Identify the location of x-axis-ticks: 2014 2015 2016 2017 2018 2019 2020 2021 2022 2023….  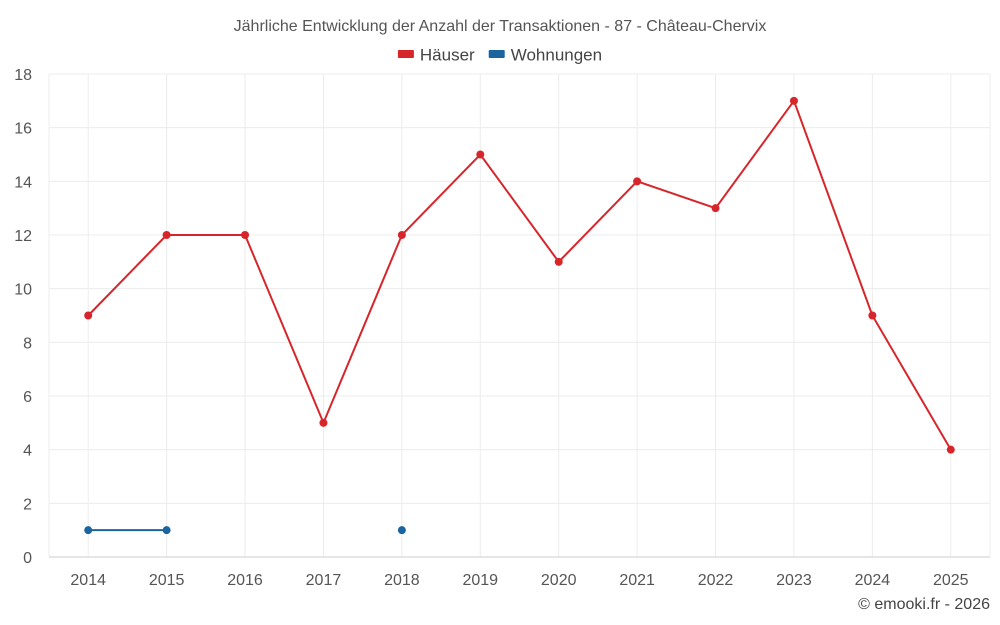
(519, 580).